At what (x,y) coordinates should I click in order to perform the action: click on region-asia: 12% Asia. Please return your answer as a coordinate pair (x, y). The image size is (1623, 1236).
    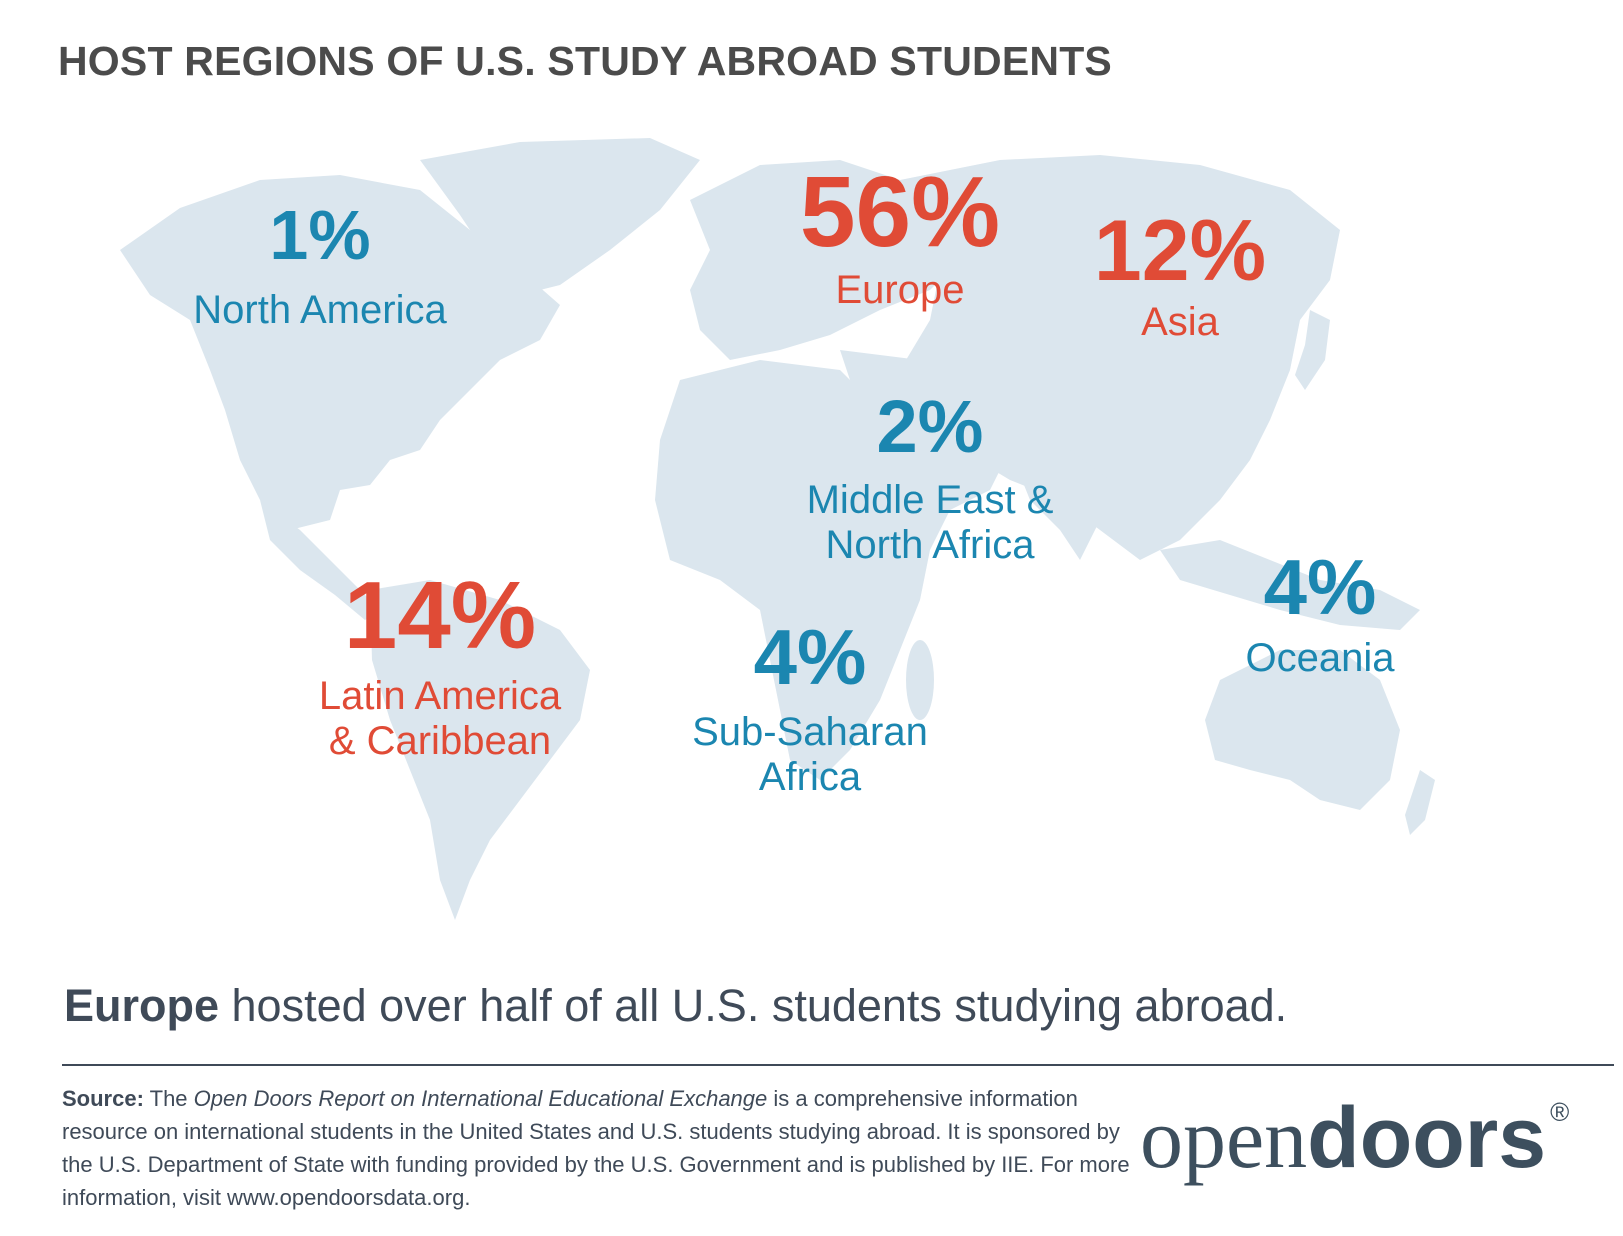
    Looking at the image, I should click on (1180, 276).